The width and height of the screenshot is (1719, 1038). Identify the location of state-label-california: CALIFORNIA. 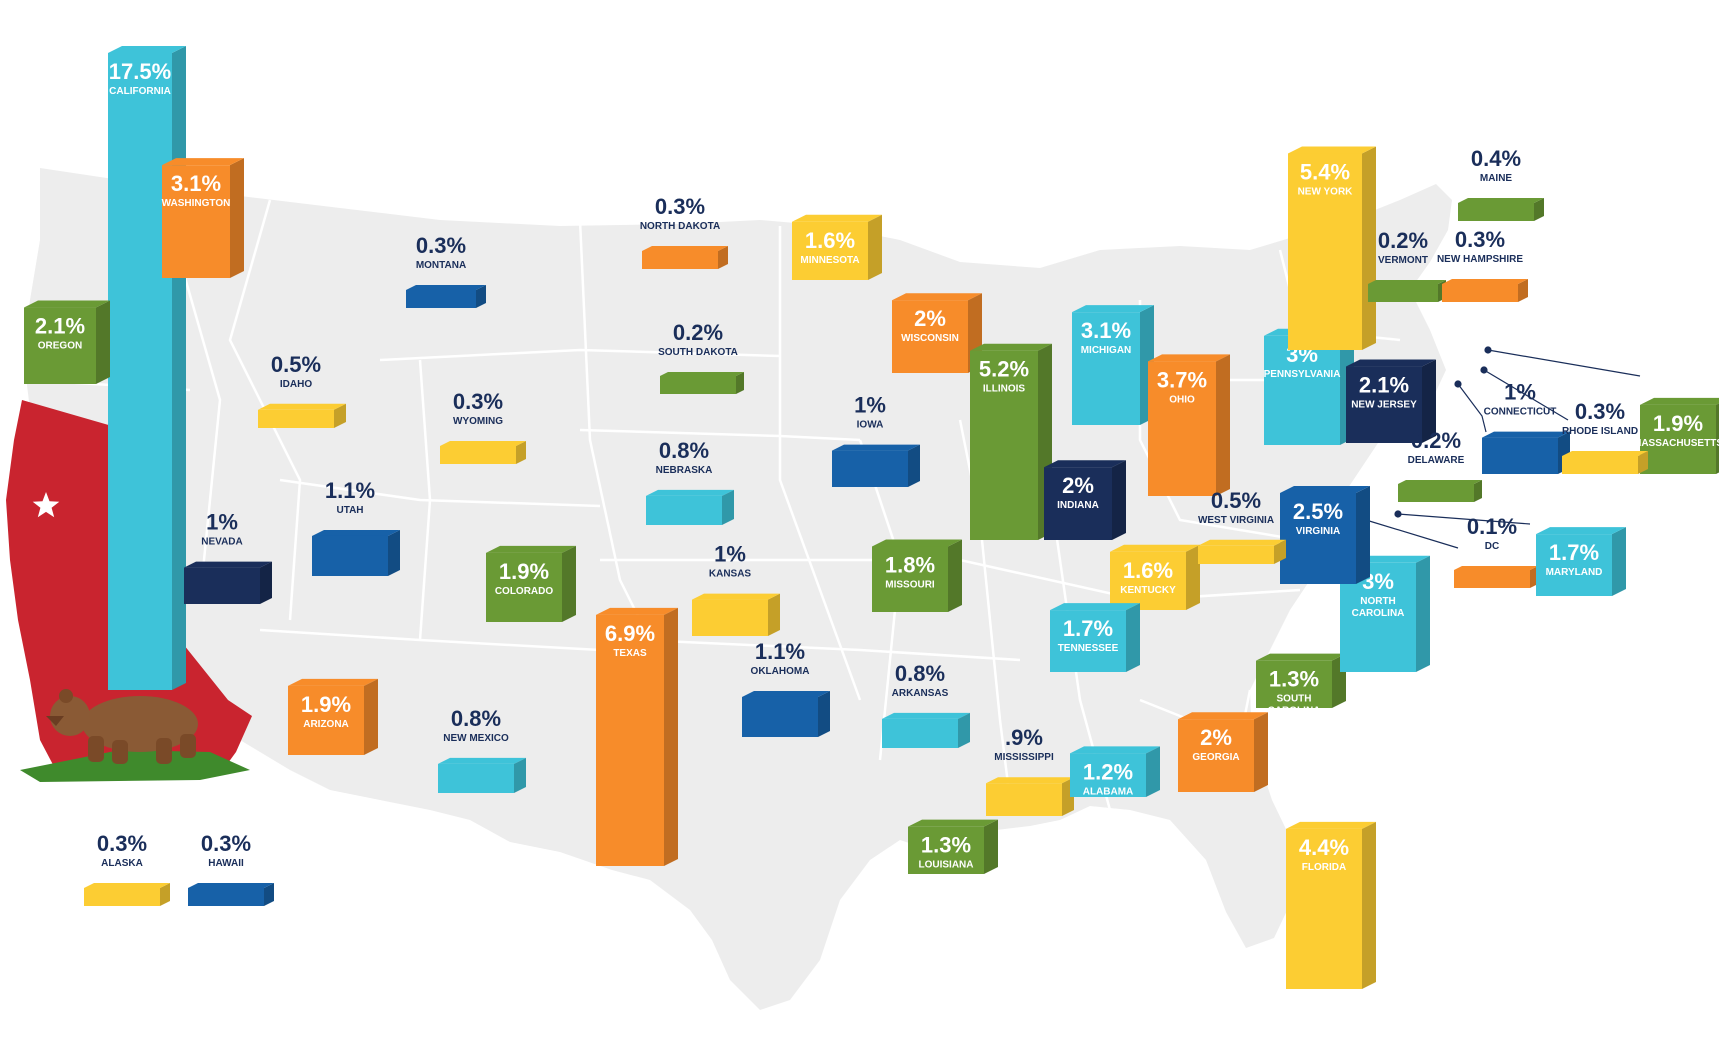
(140, 91).